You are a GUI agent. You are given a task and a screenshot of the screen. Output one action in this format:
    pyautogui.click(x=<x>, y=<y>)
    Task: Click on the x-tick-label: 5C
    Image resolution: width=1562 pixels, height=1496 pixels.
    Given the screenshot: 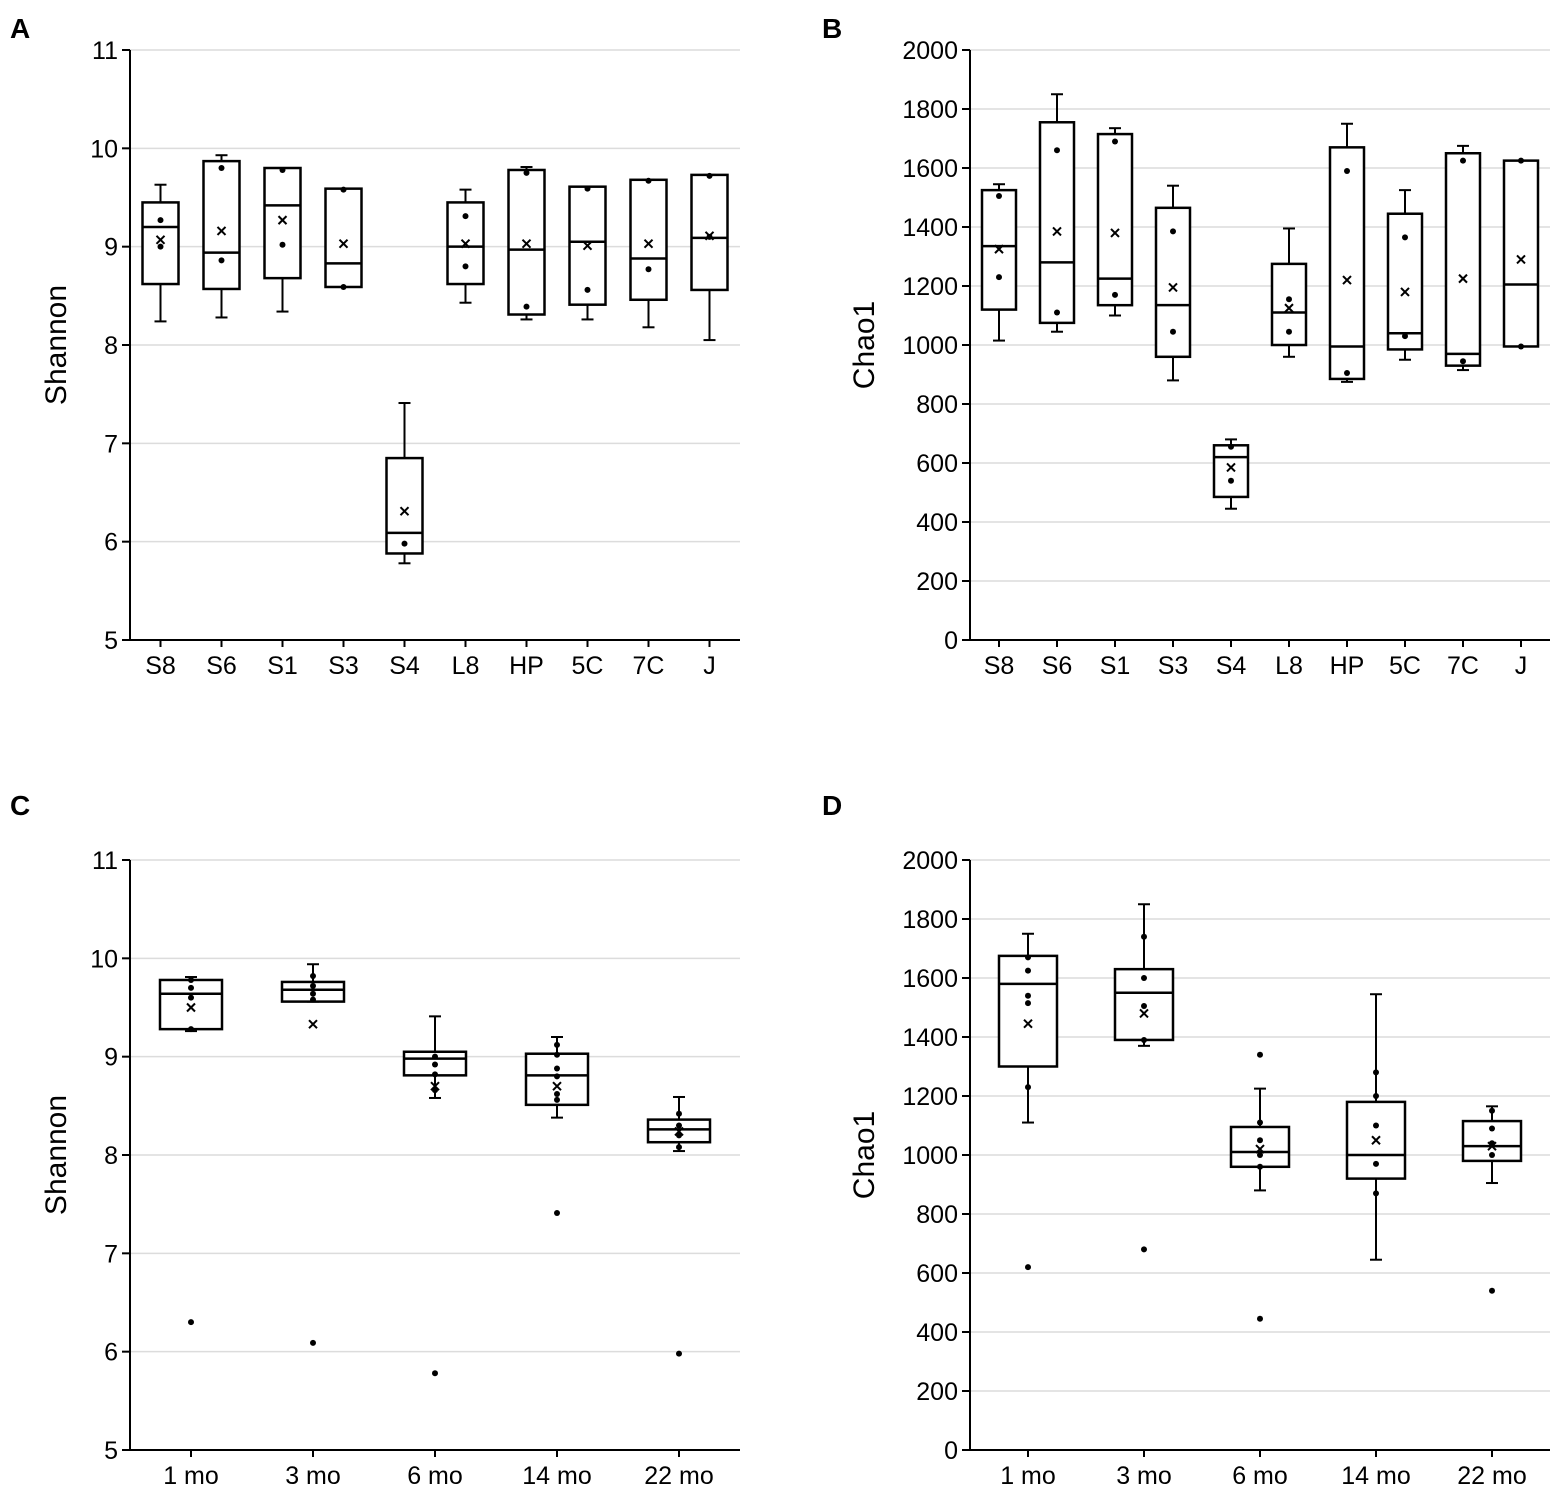 What is the action you would take?
    pyautogui.click(x=588, y=666)
    